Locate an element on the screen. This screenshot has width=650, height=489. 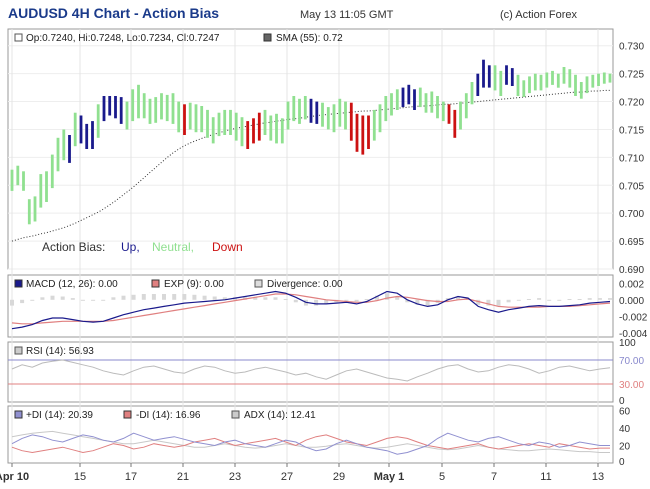
plus-di-legend-swatch is located at coordinates (18, 414).